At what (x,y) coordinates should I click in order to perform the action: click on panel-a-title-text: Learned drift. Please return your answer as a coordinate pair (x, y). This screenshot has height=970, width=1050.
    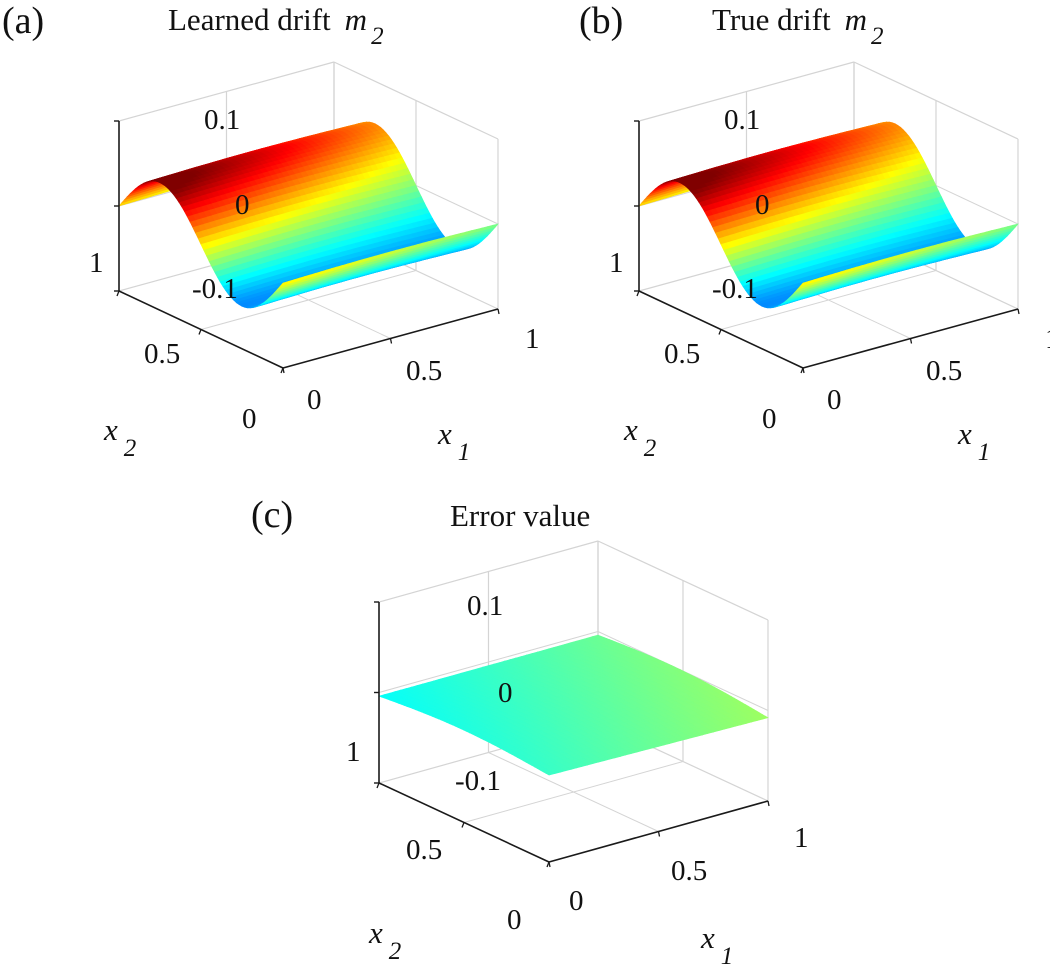
    Looking at the image, I should click on (249, 19).